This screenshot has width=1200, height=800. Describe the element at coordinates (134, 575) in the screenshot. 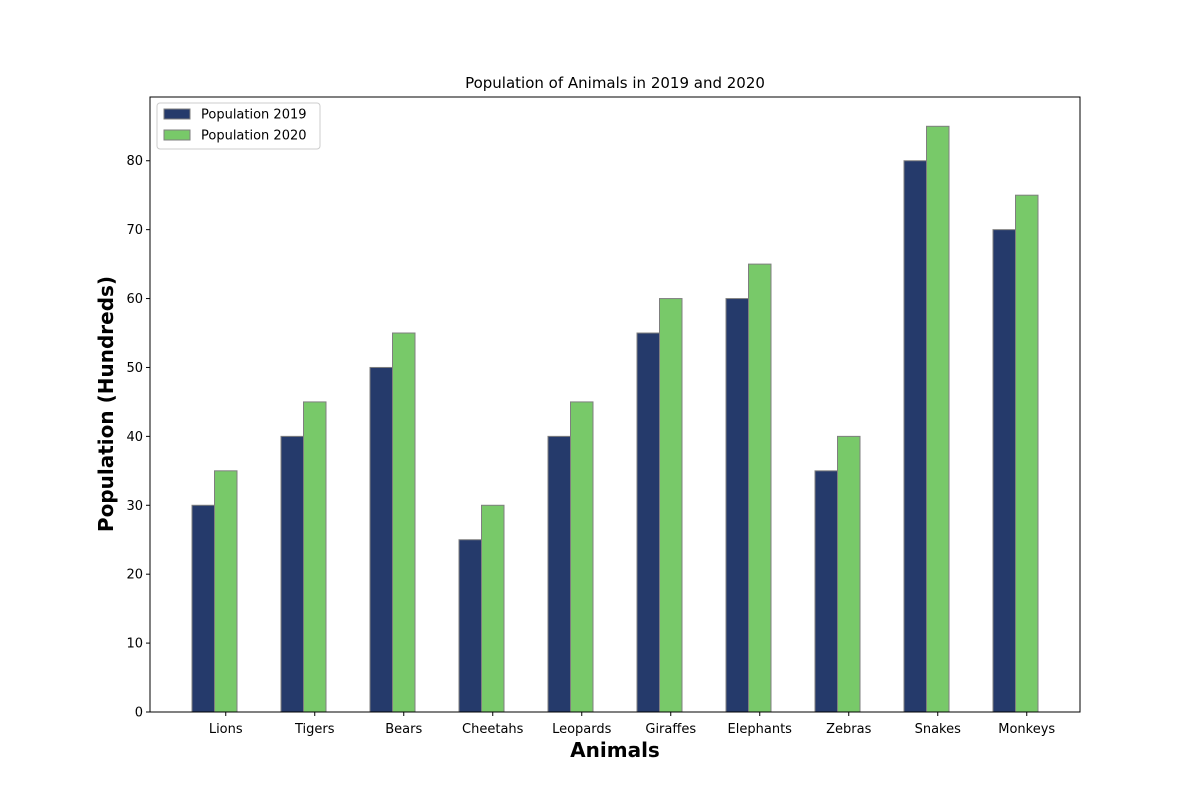

I see `y-tick-label: 20` at that location.